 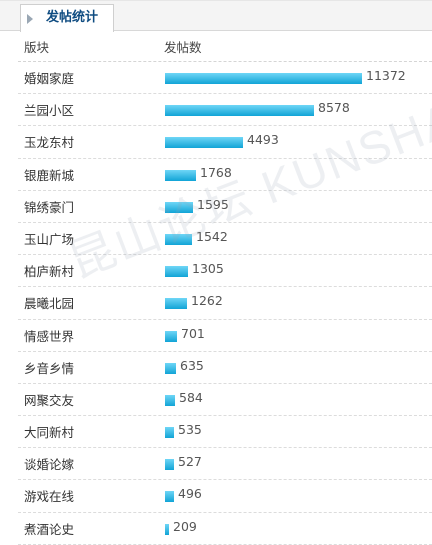 I want to click on board-name-link: 兰园小区, so click(x=49, y=111).